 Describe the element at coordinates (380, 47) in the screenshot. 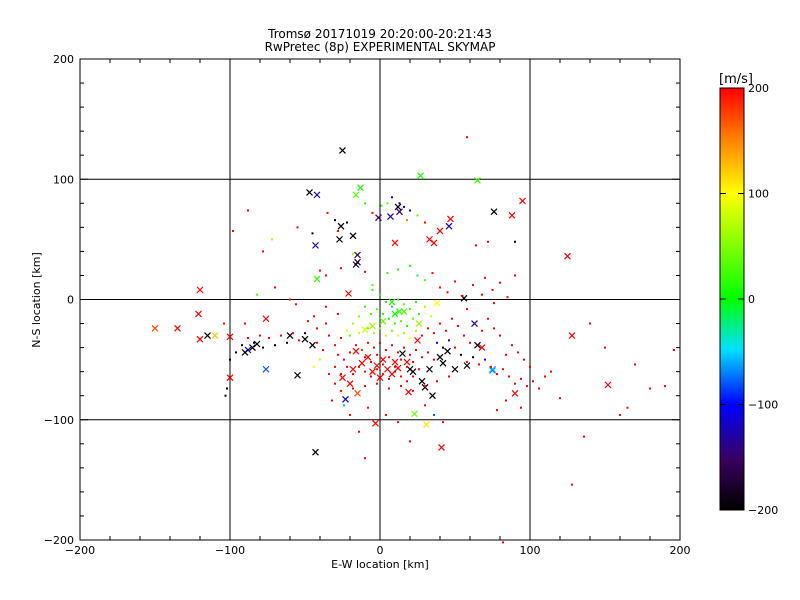

I see `chart-subtitle: RwPretec (8p) EXPERIMENTAL SKYMAP` at that location.